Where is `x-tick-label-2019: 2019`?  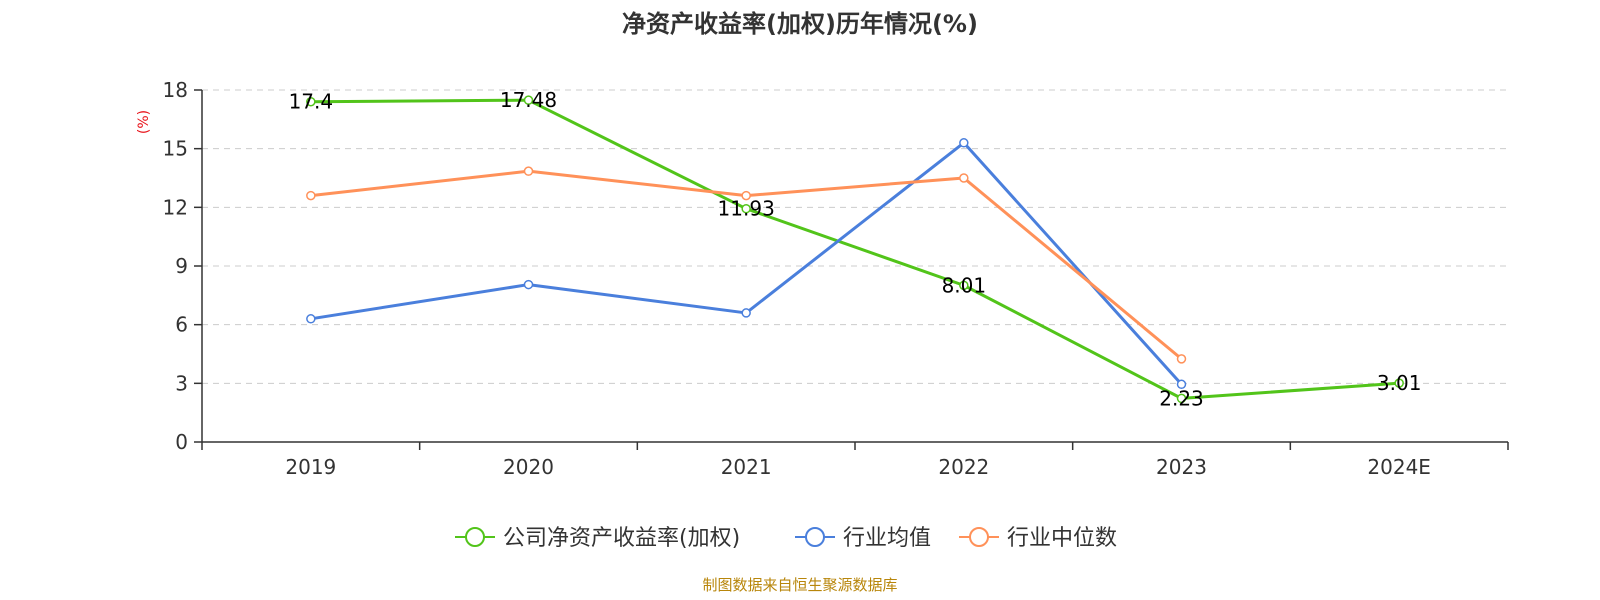
x-tick-label-2019: 2019 is located at coordinates (310, 467).